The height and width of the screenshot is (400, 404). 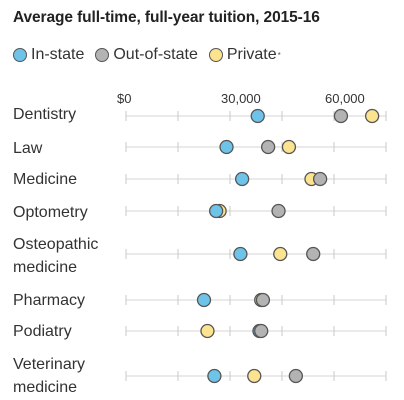 I want to click on category-label: Veterinary, so click(x=49, y=364).